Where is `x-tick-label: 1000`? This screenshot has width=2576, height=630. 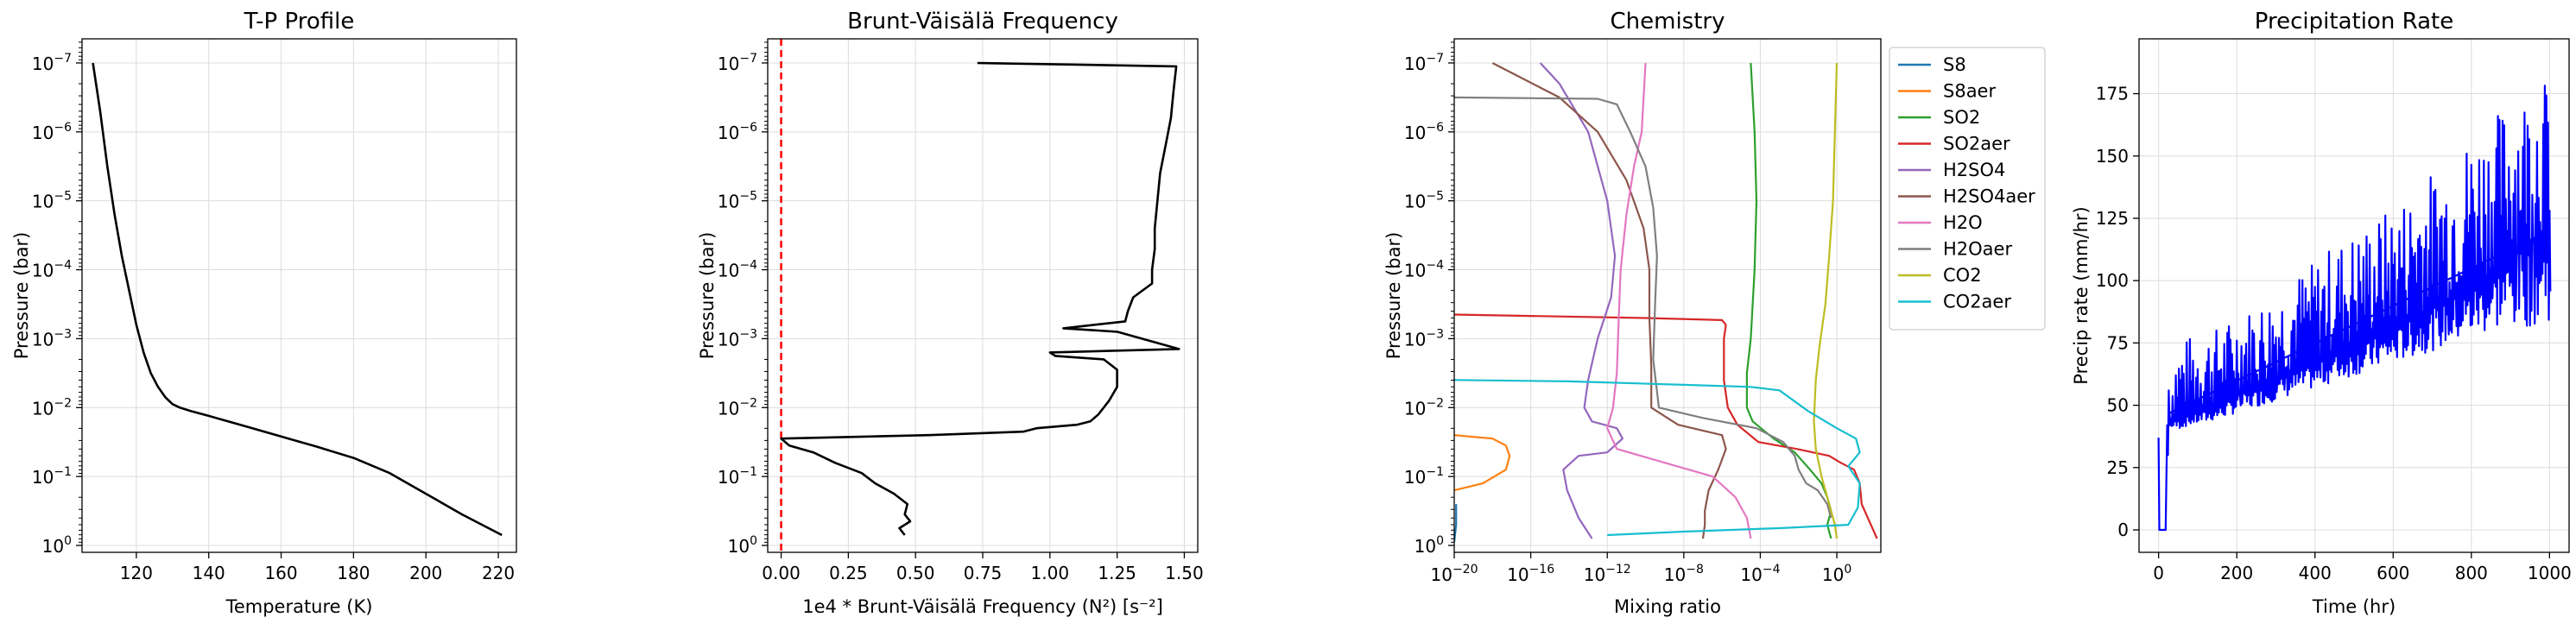 x-tick-label: 1000 is located at coordinates (2550, 573).